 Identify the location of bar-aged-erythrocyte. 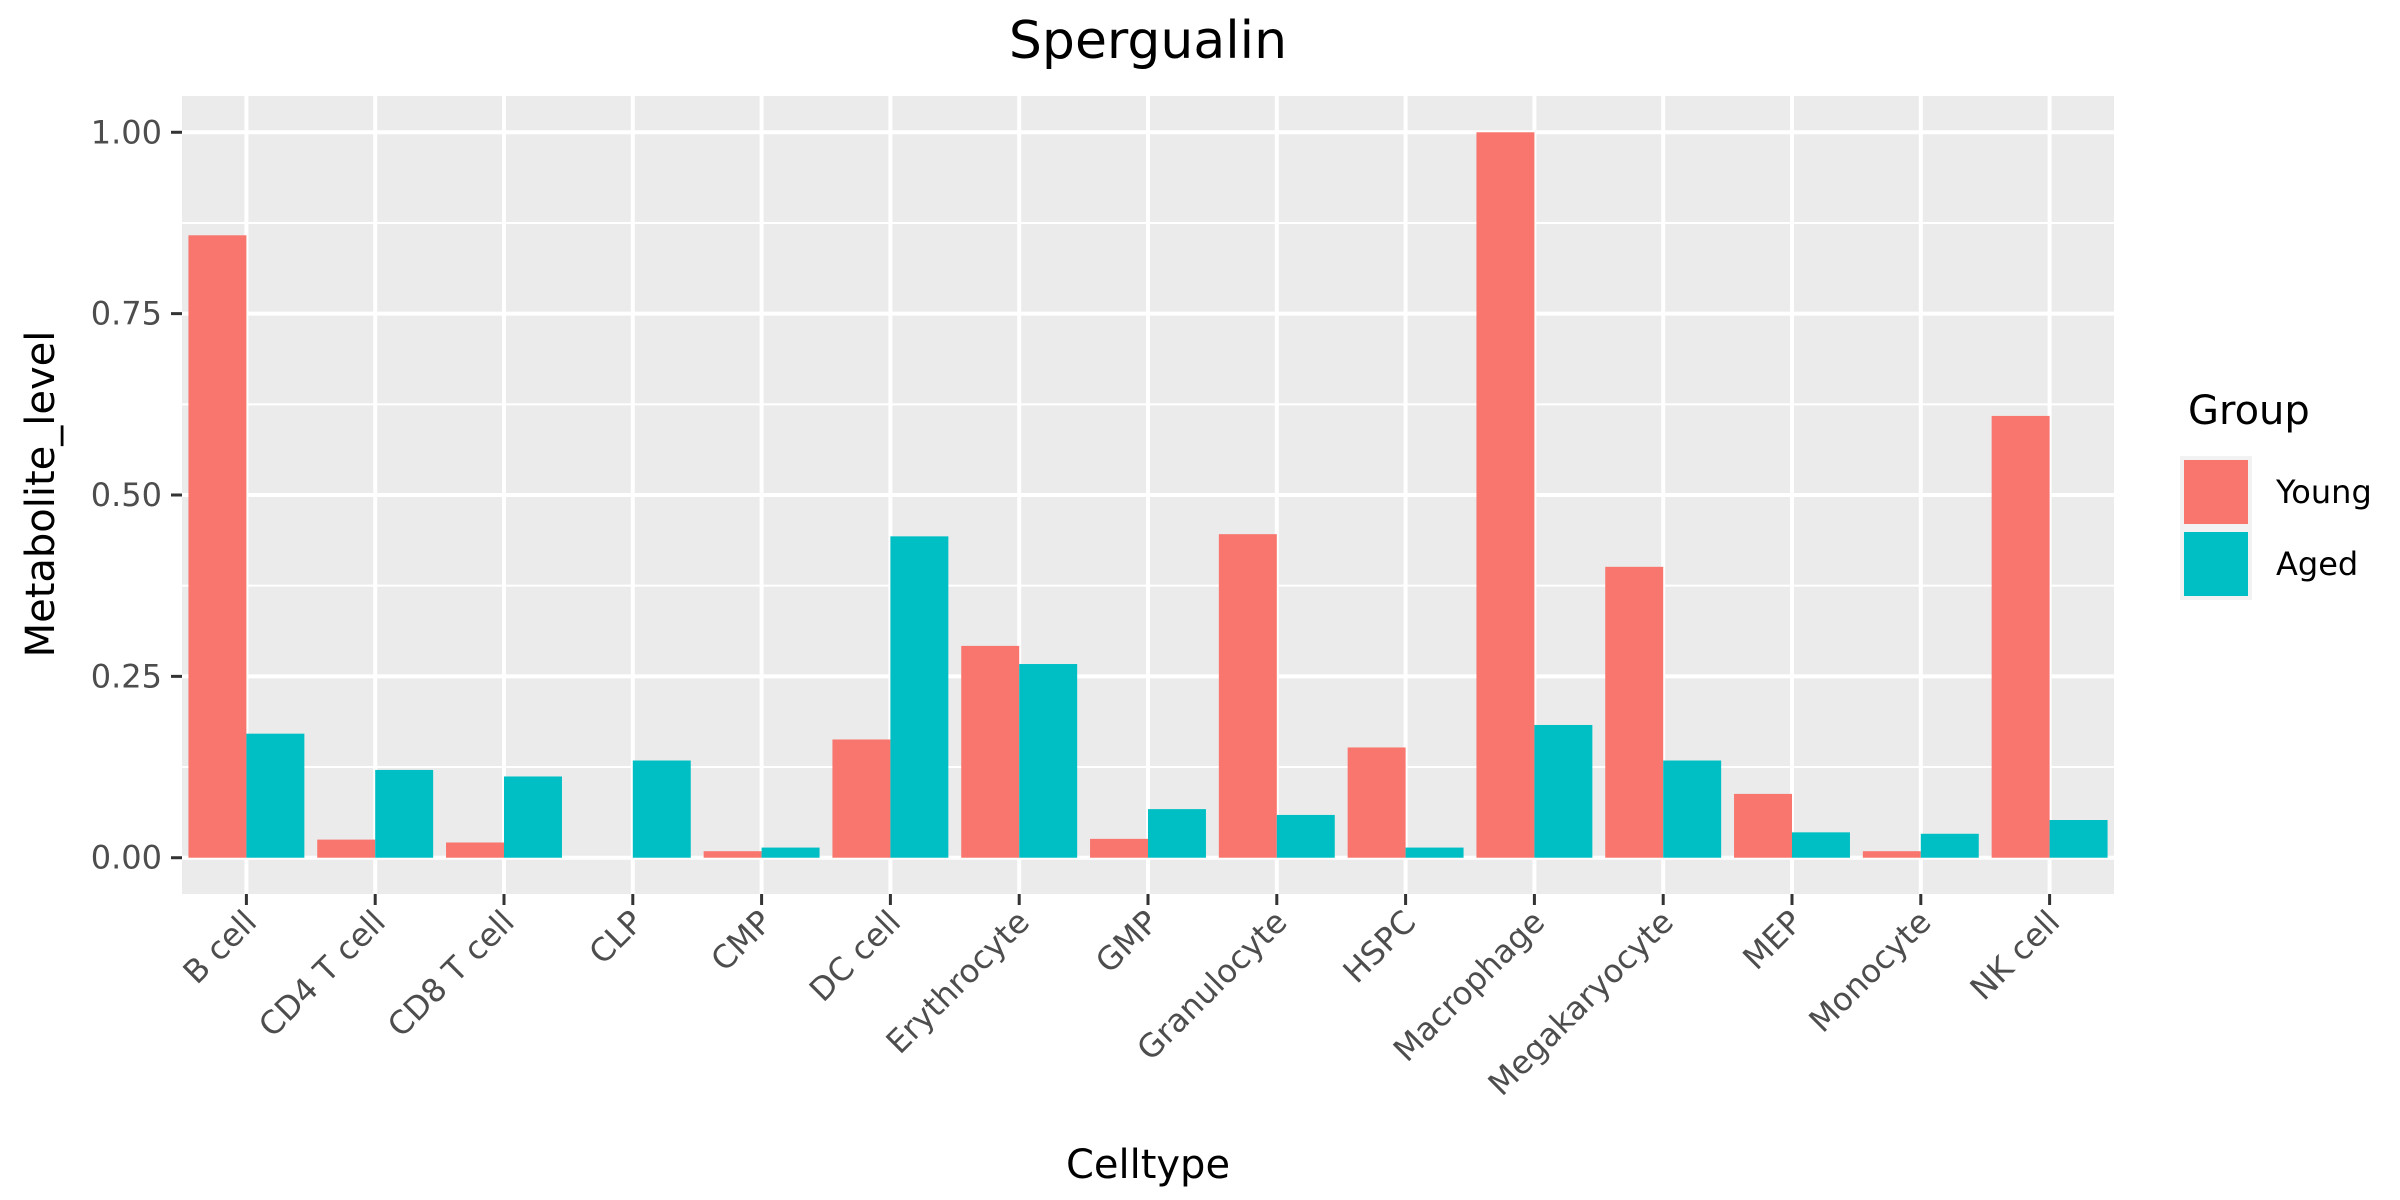
(1048, 761).